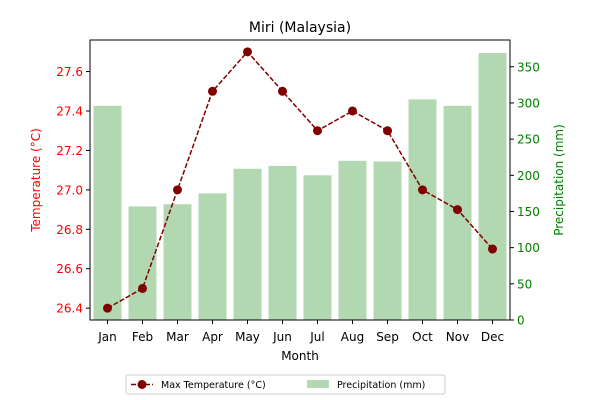  What do you see at coordinates (300, 28) in the screenshot?
I see `chart-title: Miri (Malaysia)` at bounding box center [300, 28].